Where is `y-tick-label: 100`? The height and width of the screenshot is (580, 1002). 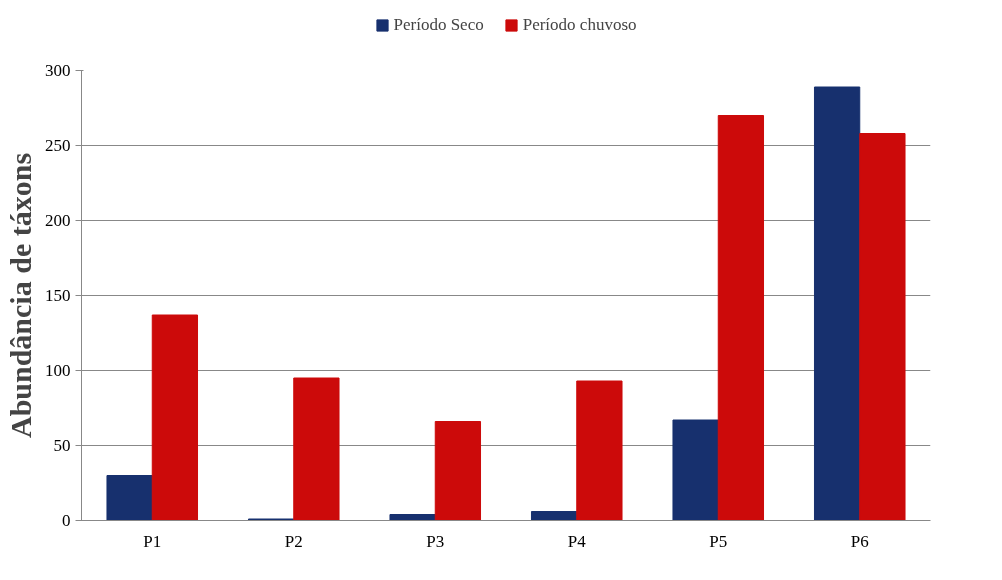 y-tick-label: 100 is located at coordinates (58, 370).